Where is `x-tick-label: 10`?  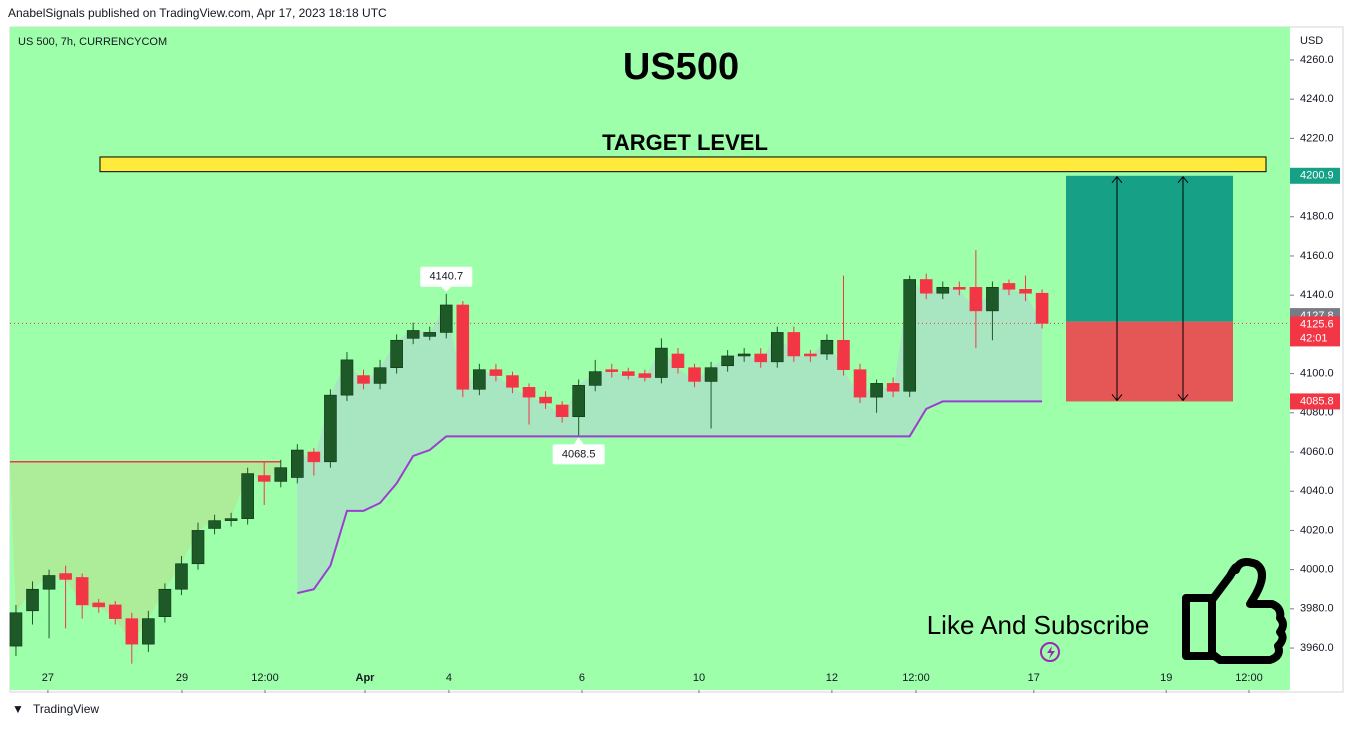
x-tick-label: 10 is located at coordinates (699, 678).